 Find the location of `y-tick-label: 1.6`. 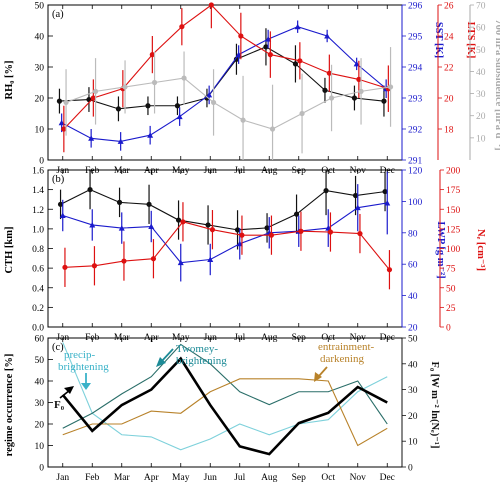

y-tick-label: 1.6 is located at coordinates (38, 172).